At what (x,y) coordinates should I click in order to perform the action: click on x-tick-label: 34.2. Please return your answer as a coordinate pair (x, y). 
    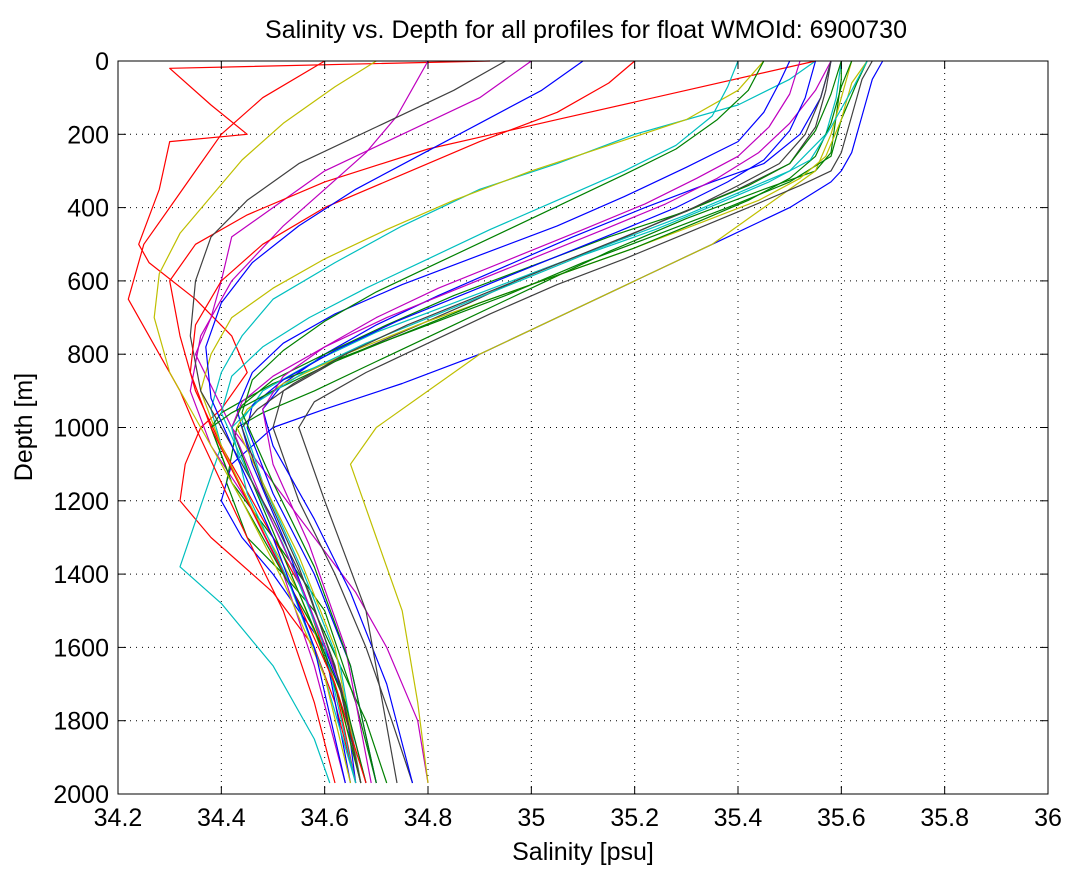
    Looking at the image, I should click on (118, 818).